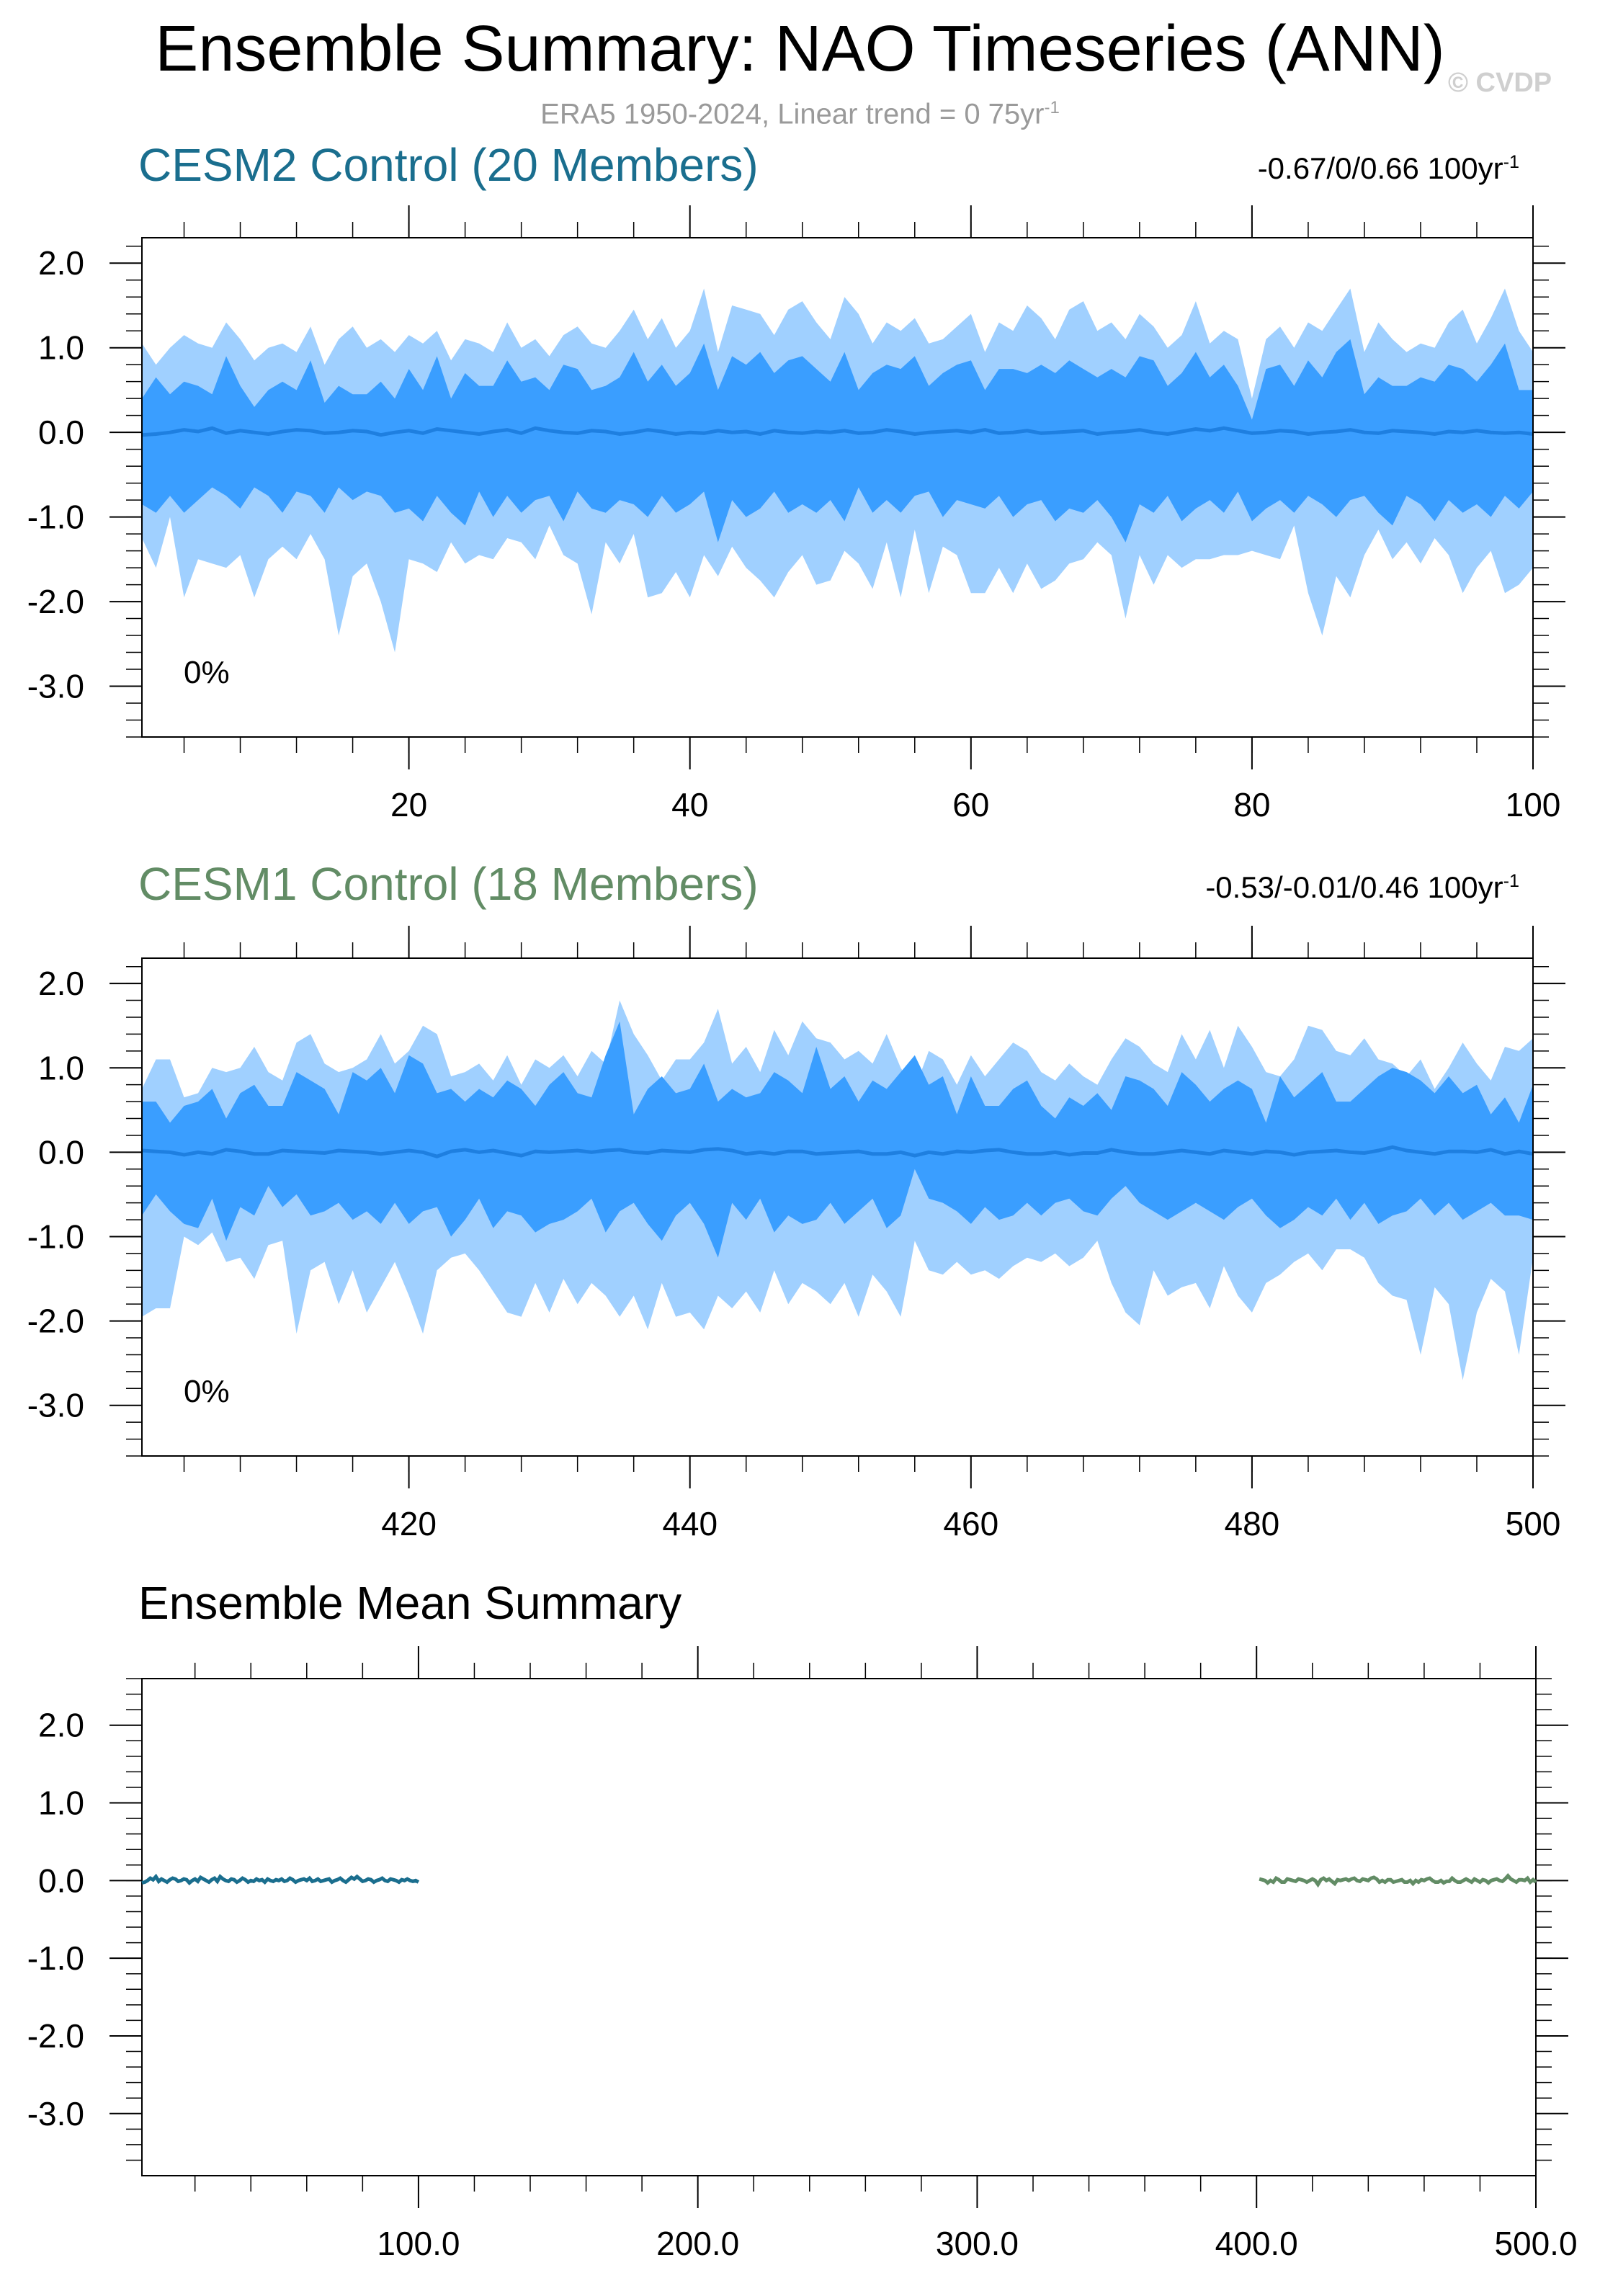  I want to click on chart-subtitle: ERA5 1950-2024, Linear trend = 0 75yr-1, so click(800, 114).